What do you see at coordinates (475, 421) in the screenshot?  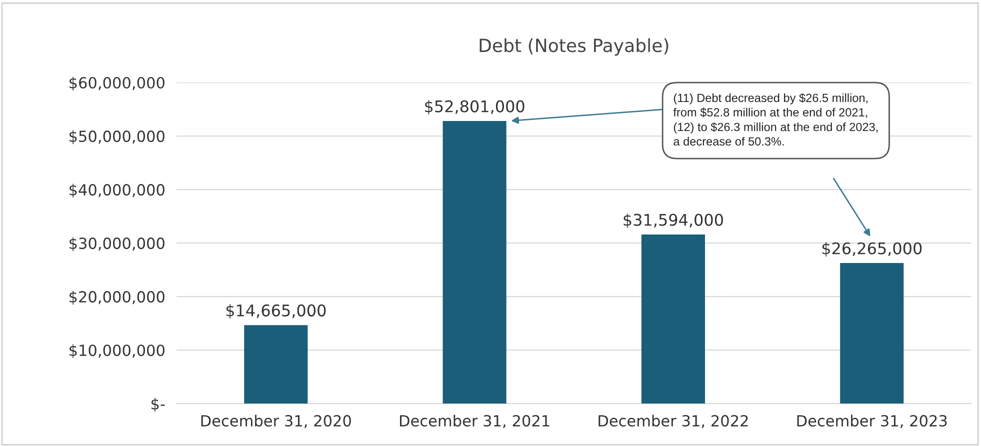 I see `x-tick-label: December 31, 2021` at bounding box center [475, 421].